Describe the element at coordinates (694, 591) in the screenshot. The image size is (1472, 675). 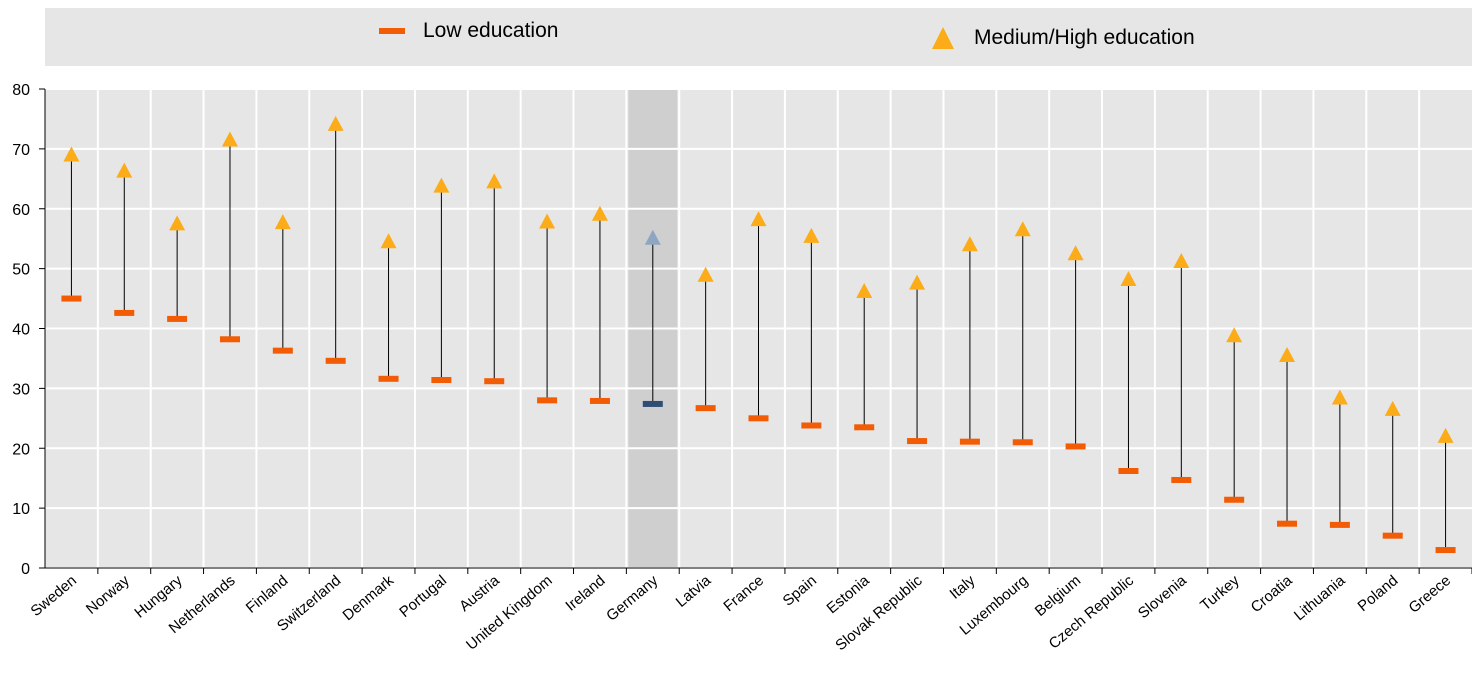
I see `x-tick-label: Latvia` at that location.